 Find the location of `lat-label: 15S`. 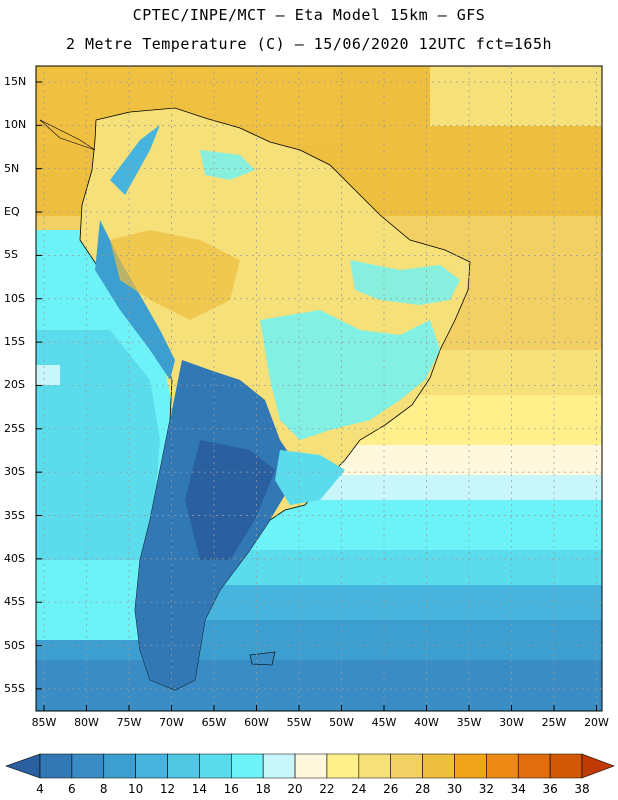

lat-label: 15S is located at coordinates (14, 342).